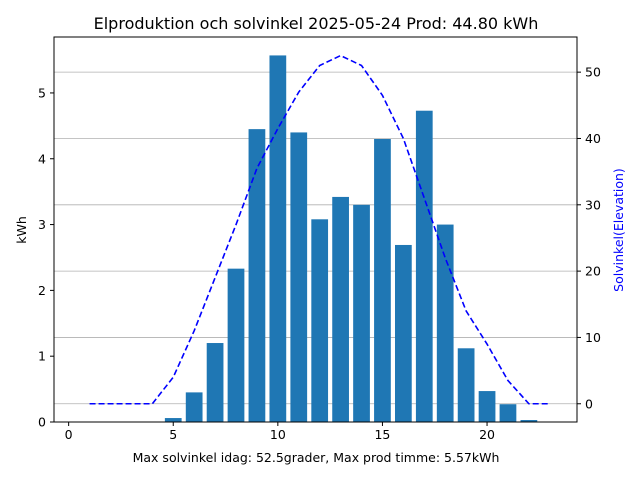  What do you see at coordinates (42, 290) in the screenshot?
I see `y-tick-label-left: 2` at bounding box center [42, 290].